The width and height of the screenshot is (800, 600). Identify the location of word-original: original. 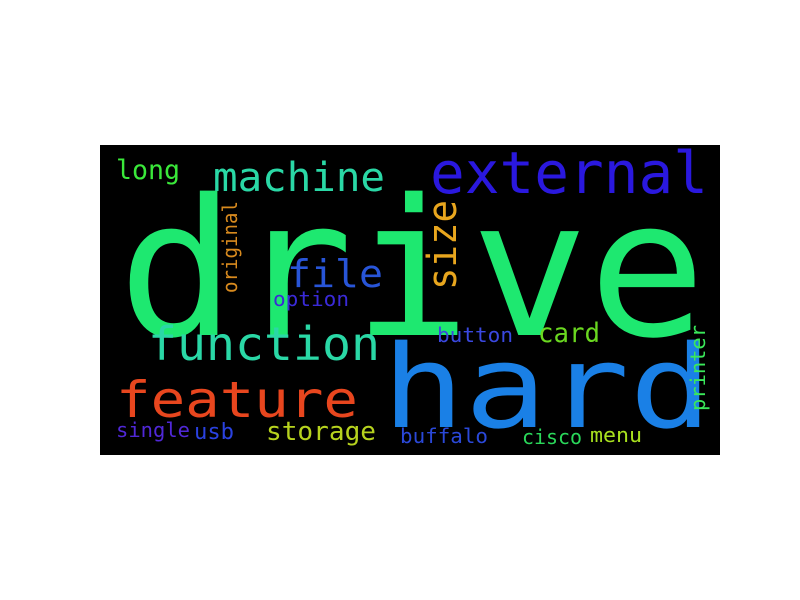
(230, 247).